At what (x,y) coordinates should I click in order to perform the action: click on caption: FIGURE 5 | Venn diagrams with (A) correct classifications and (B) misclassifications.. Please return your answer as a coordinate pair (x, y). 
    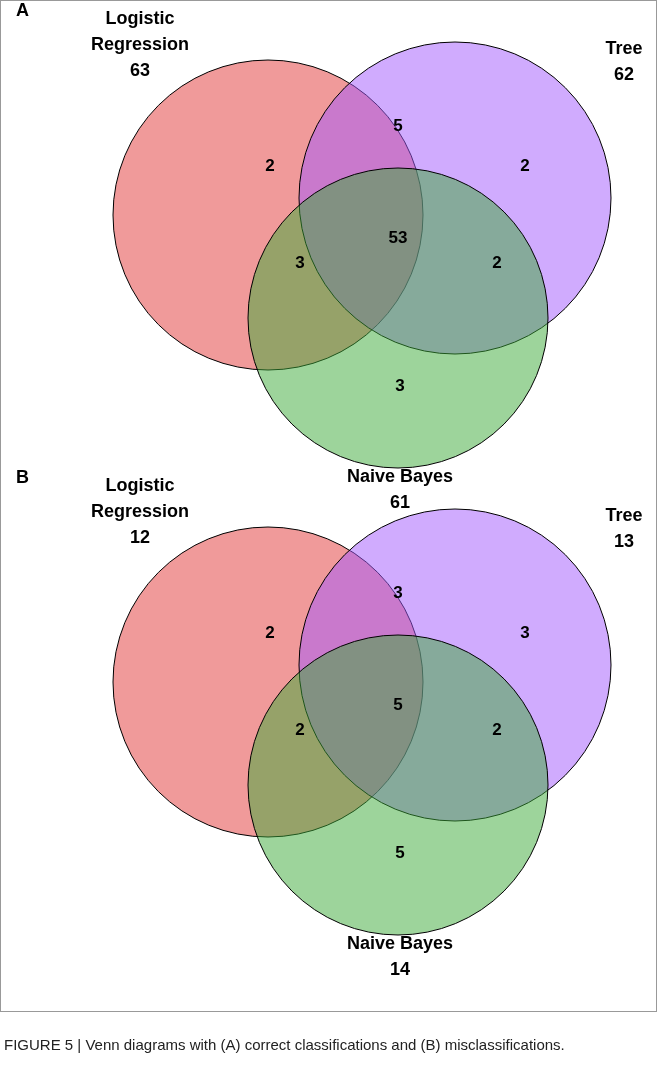
    Looking at the image, I should click on (285, 1045).